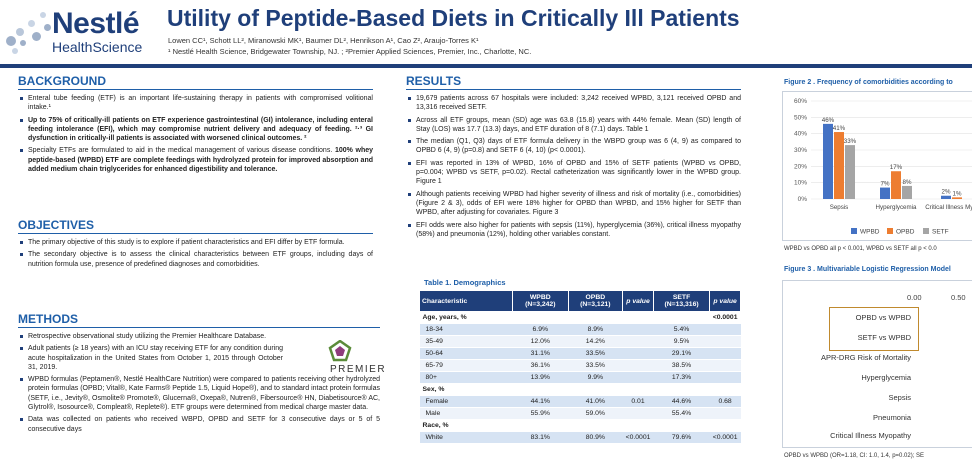 The image size is (972, 461). What do you see at coordinates (540, 353) in the screenshot?
I see `table-cell: 31.1%` at bounding box center [540, 353].